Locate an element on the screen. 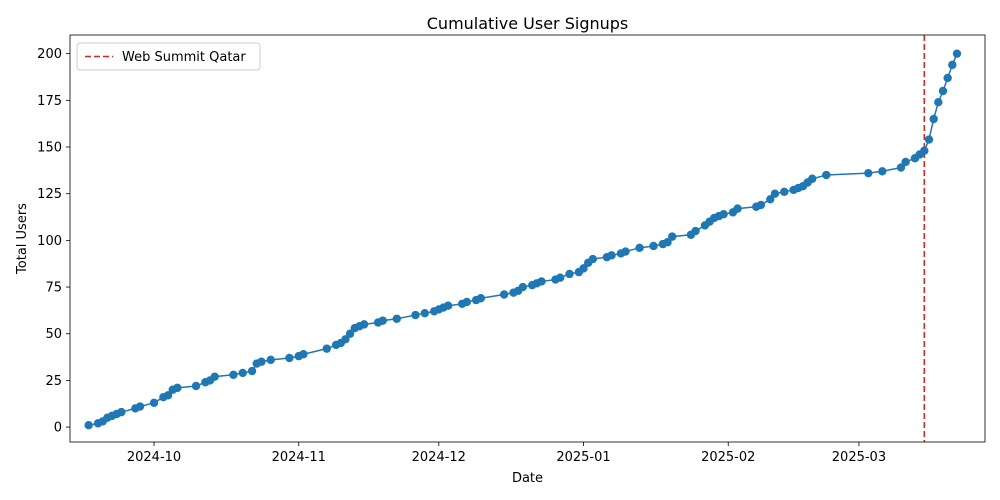 This screenshot has width=1000, height=500. x-tick-label: 2024-10 is located at coordinates (154, 457).